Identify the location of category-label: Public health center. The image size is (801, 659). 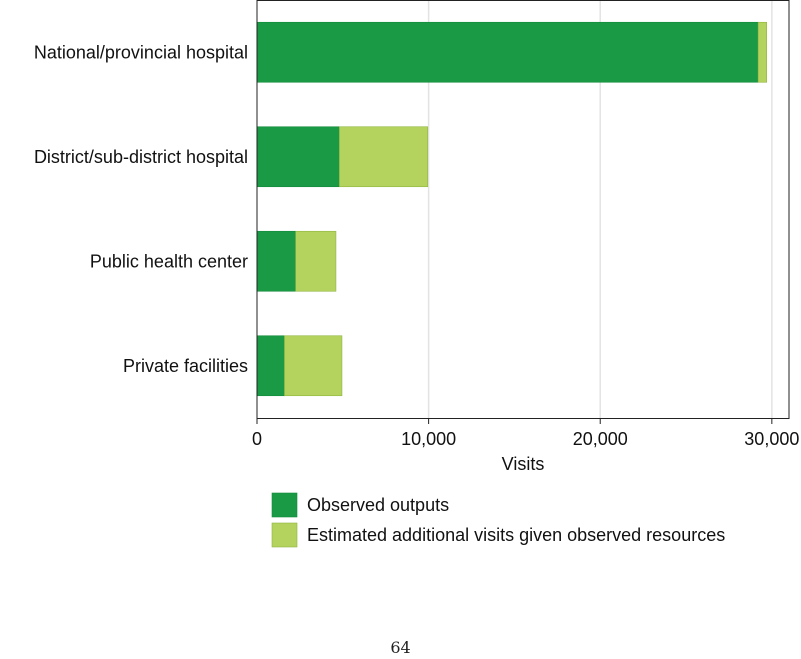
(169, 261).